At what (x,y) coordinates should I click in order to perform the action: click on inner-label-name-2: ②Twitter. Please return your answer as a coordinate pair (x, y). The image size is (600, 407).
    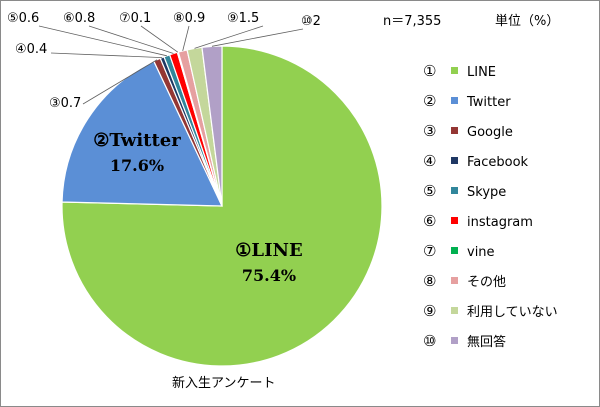
    Looking at the image, I should click on (137, 140).